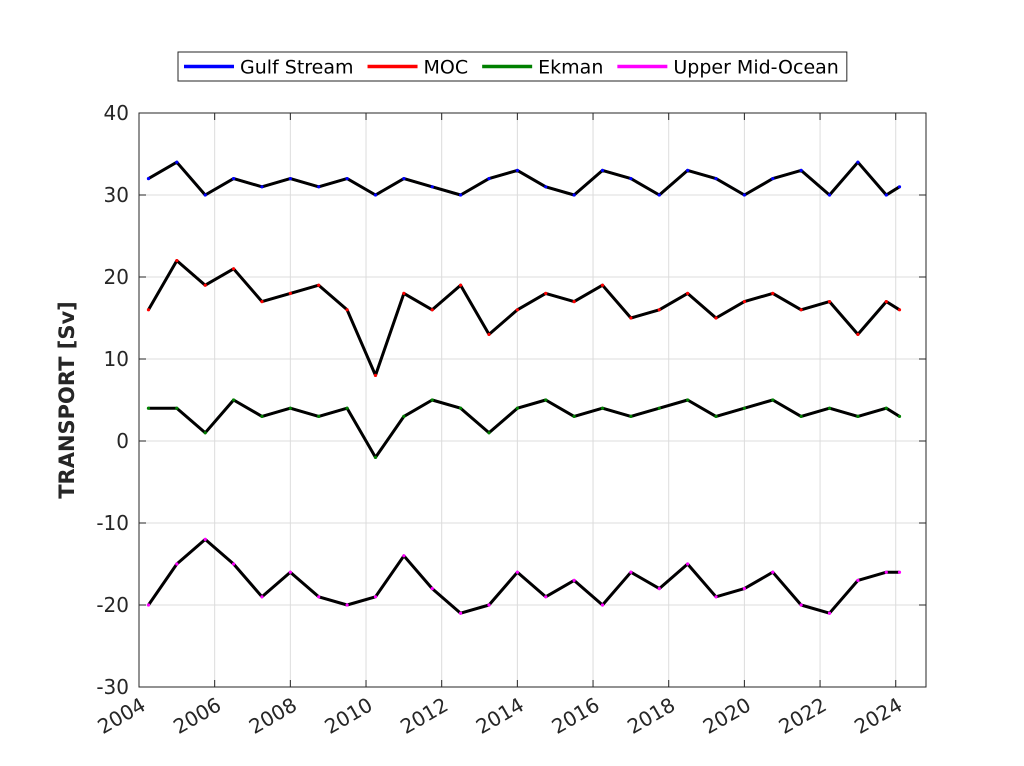  Describe the element at coordinates (67, 400) in the screenshot. I see `y-axis-title: TRANSPORT [Sv]` at that location.